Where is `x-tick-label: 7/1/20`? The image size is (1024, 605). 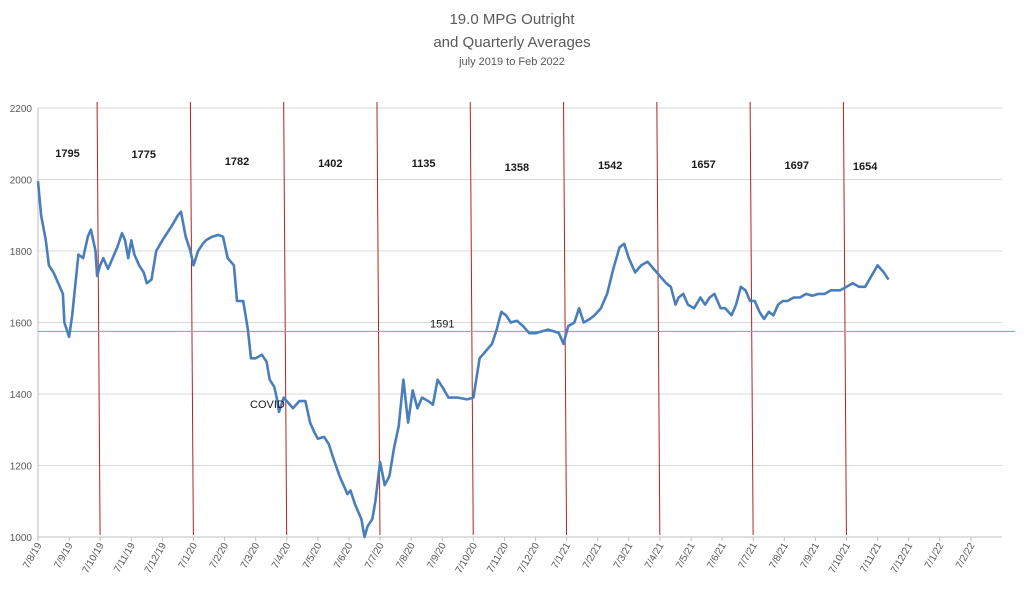 x-tick-label: 7/1/20 is located at coordinates (189, 556).